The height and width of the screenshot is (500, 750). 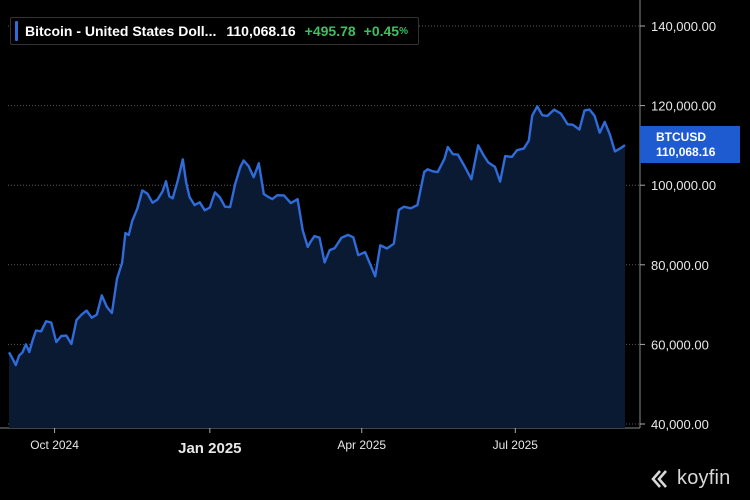 What do you see at coordinates (403, 31) in the screenshot?
I see `series-change-percent-sign: %` at bounding box center [403, 31].